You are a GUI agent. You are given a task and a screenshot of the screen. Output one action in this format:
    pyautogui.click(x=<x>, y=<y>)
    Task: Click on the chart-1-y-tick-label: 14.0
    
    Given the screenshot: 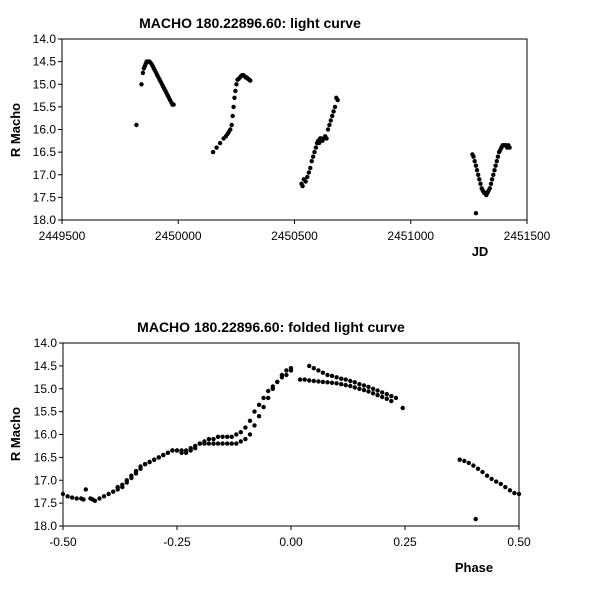 What is the action you would take?
    pyautogui.click(x=45, y=39)
    